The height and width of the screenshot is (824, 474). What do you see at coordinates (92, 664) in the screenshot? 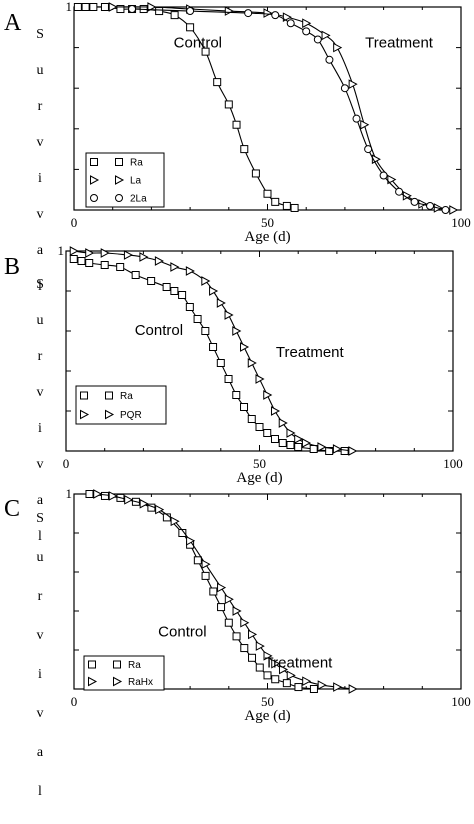
I see `legend-marker-square` at bounding box center [92, 664].